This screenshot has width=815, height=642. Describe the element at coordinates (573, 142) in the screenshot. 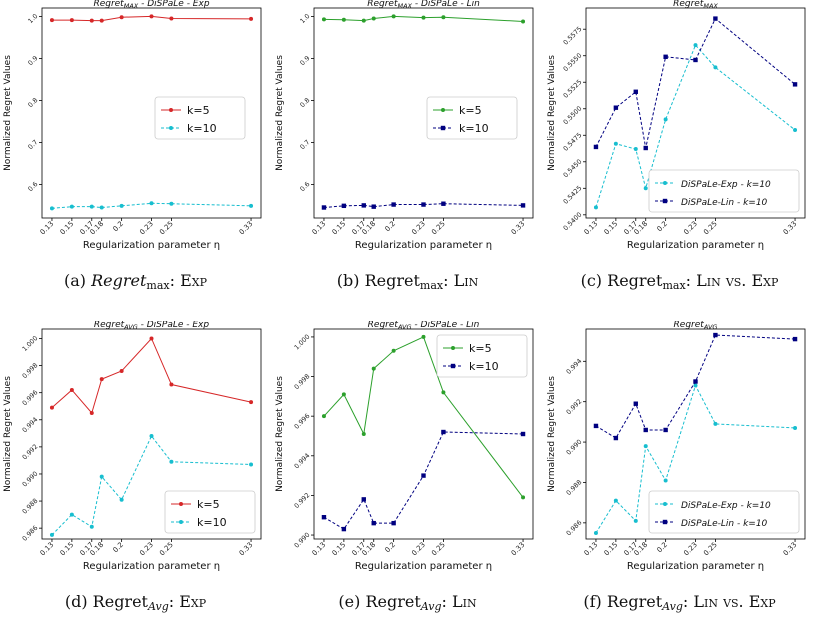

I see `y-tick-label: 0.5475` at that location.